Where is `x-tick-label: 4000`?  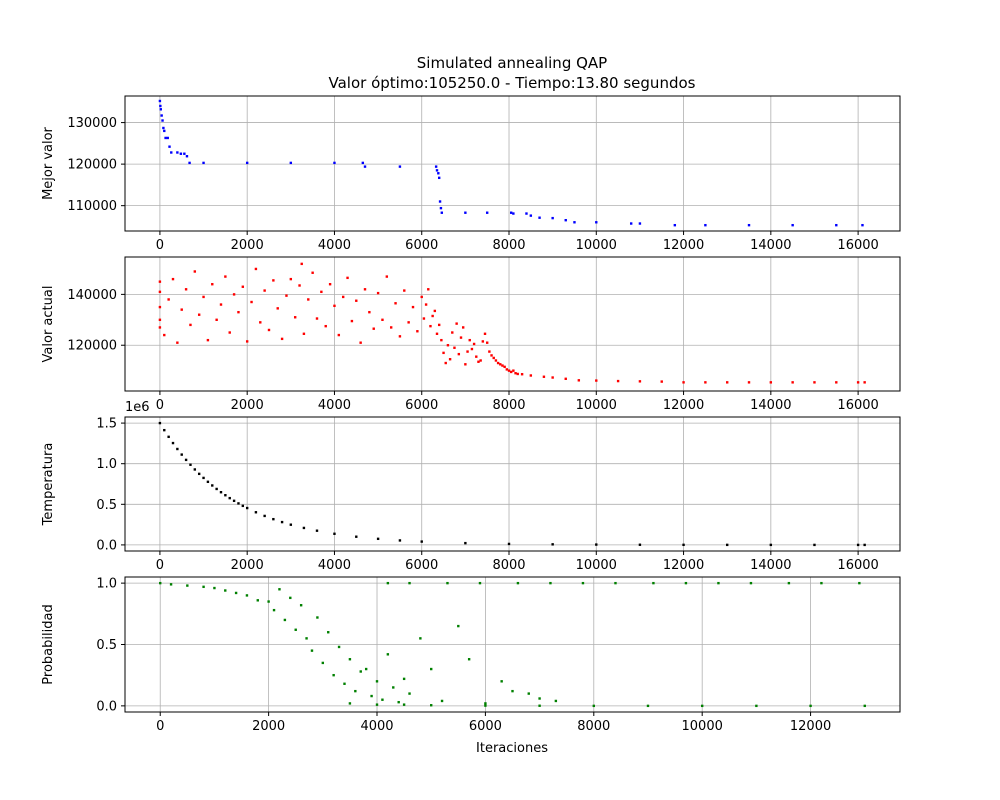
x-tick-label: 4000 is located at coordinates (334, 565).